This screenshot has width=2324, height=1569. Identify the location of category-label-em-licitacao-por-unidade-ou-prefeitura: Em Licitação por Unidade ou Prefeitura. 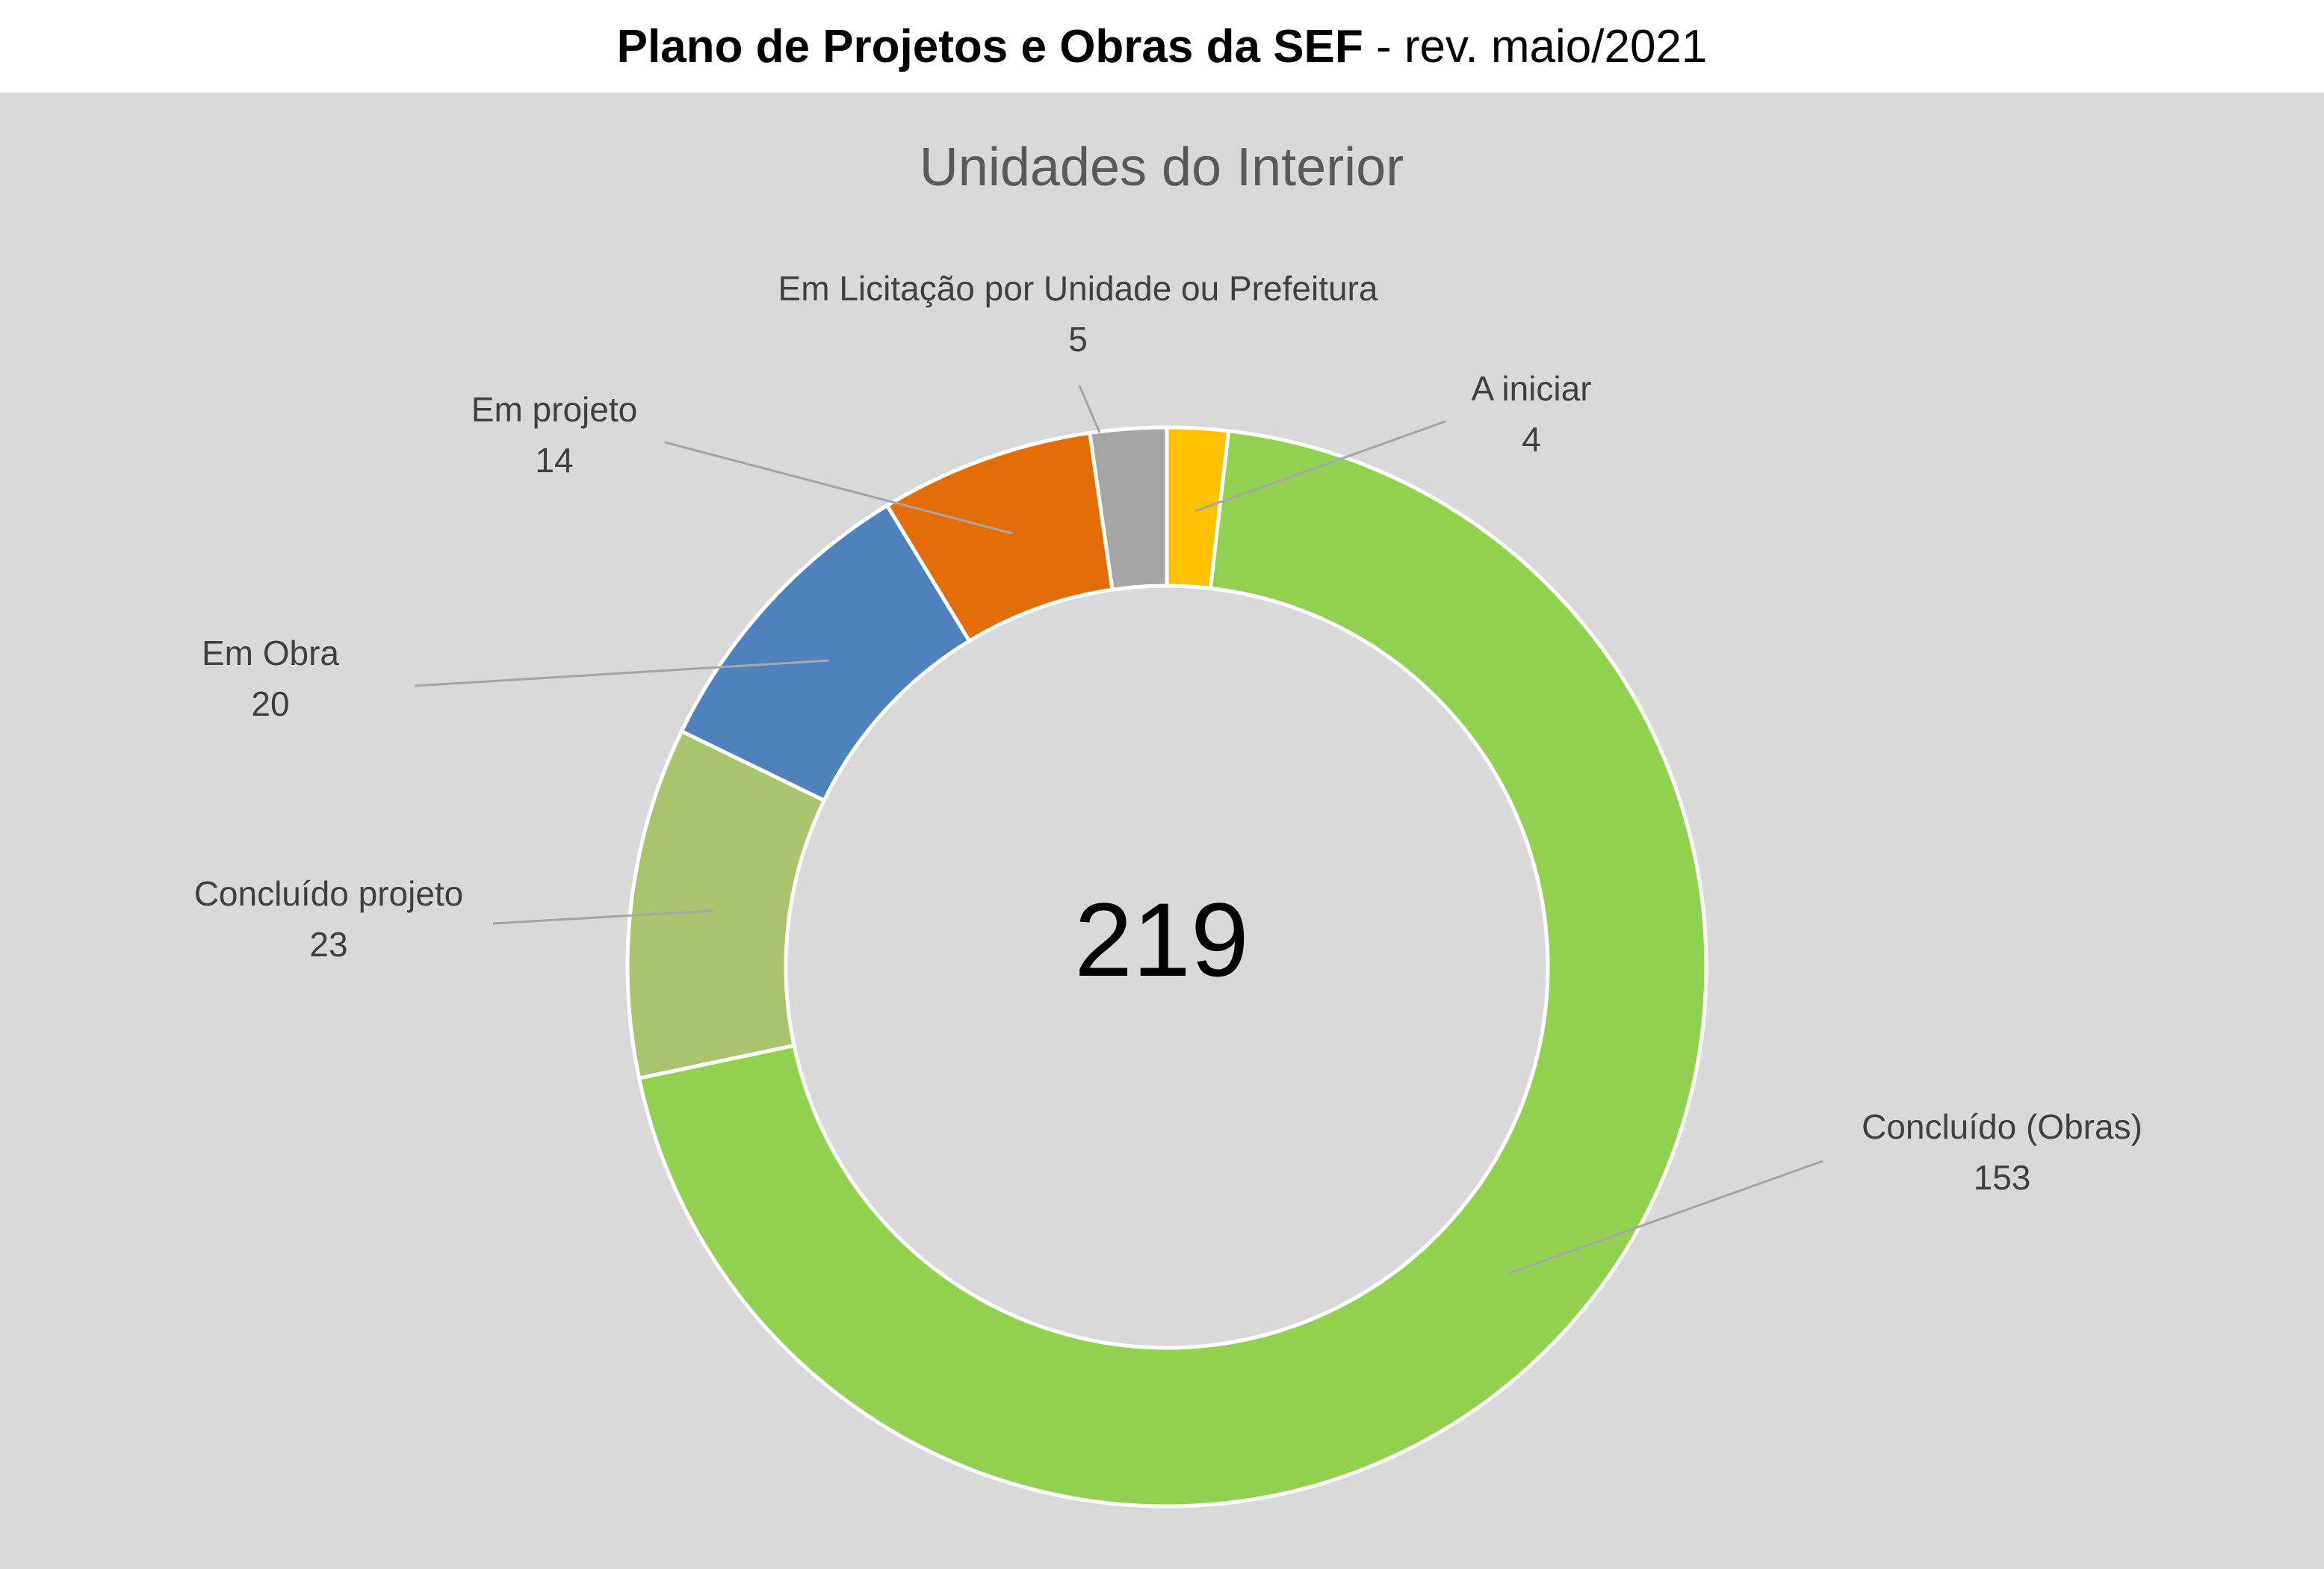
(1078, 288).